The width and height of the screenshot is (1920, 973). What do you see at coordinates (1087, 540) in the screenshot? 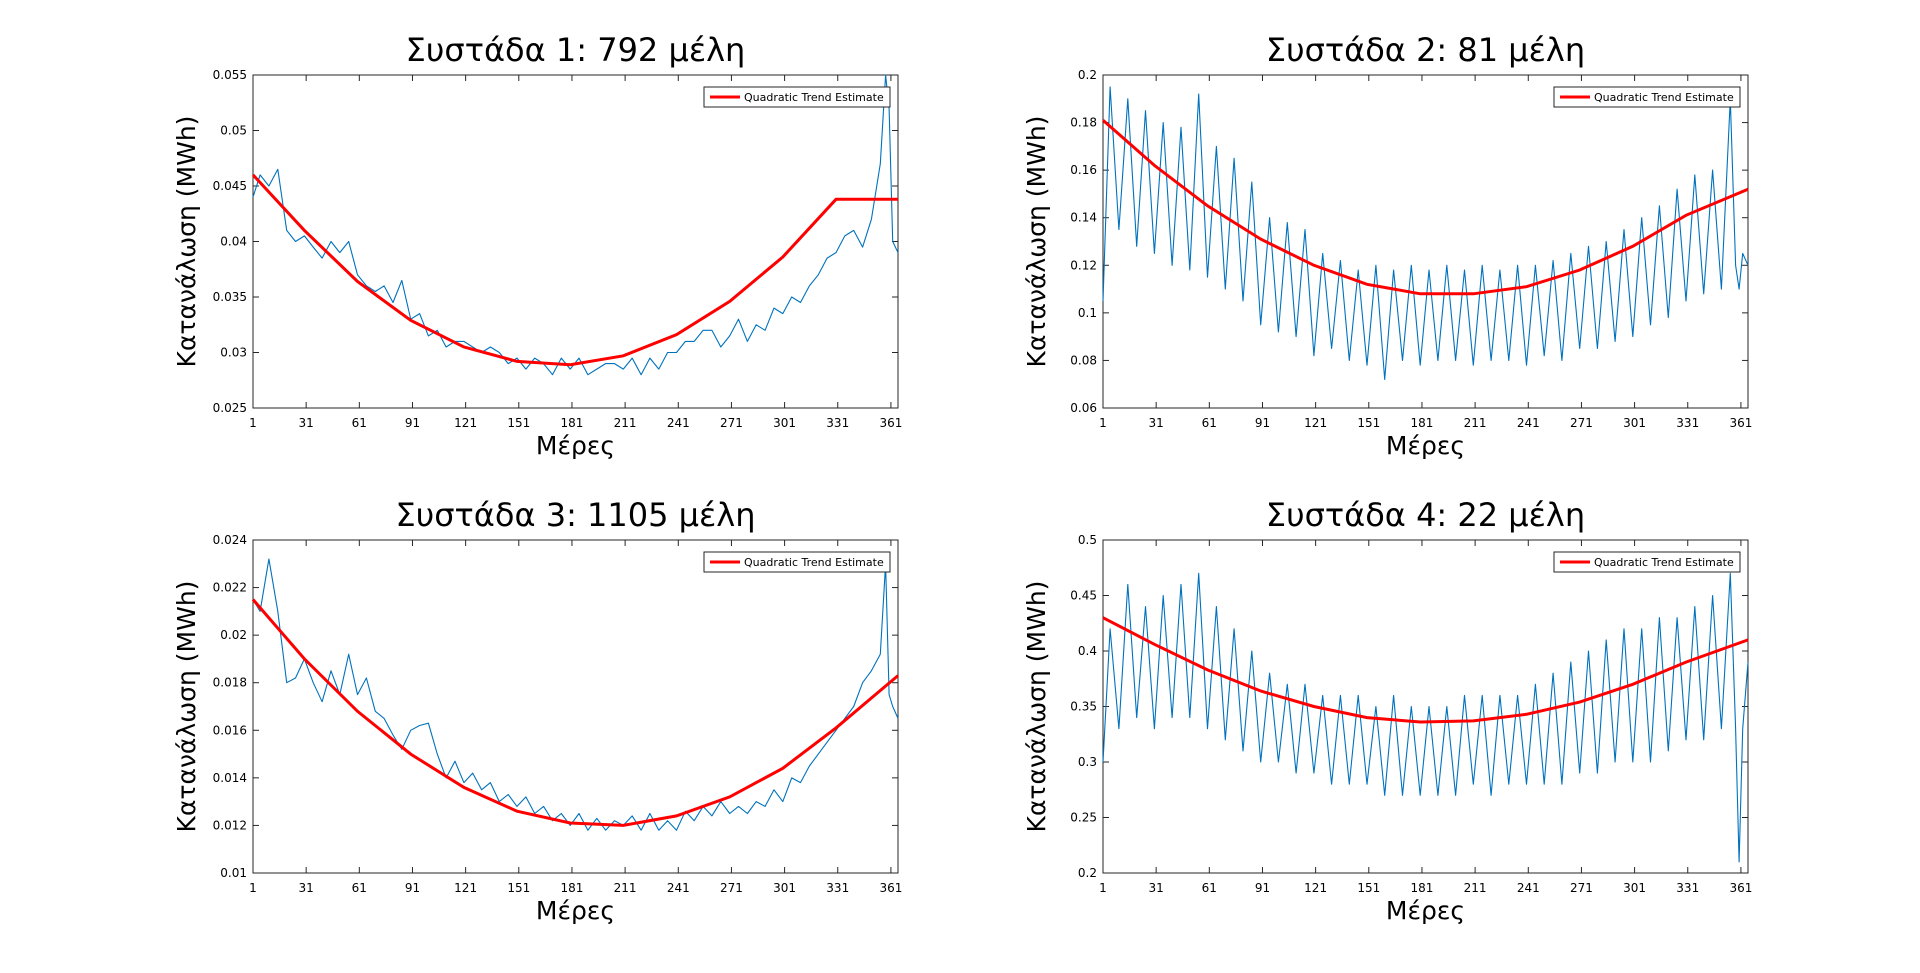
I see `y-tick-label: 0.5` at bounding box center [1087, 540].